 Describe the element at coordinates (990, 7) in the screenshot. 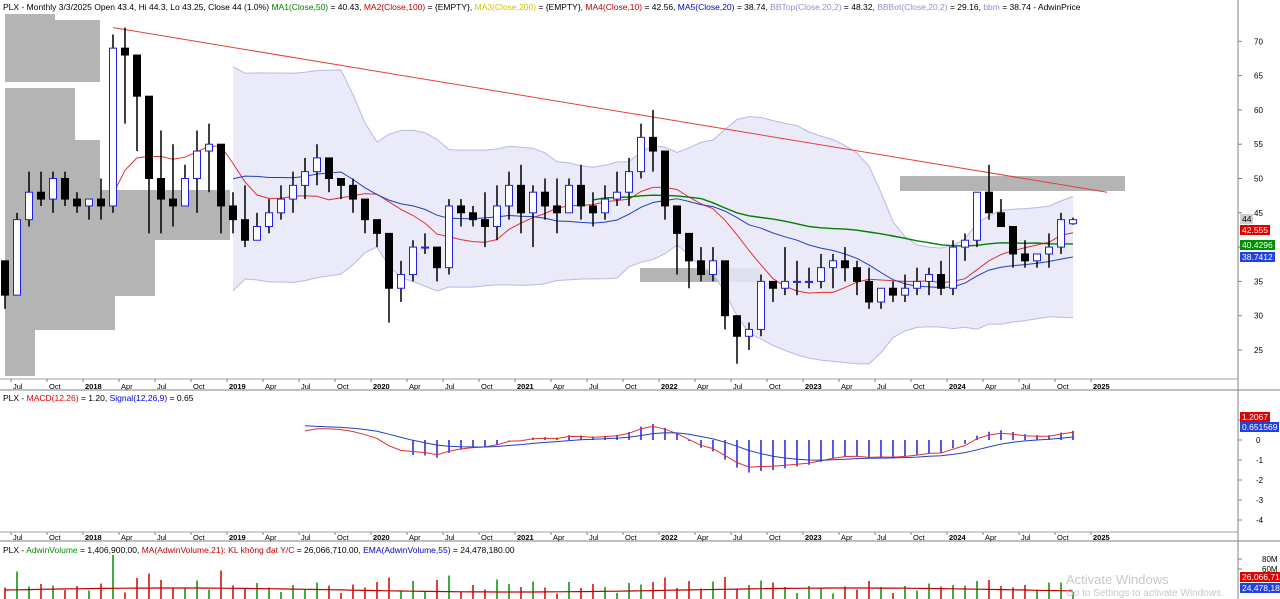

I see `price-indicator-label: bbm` at that location.